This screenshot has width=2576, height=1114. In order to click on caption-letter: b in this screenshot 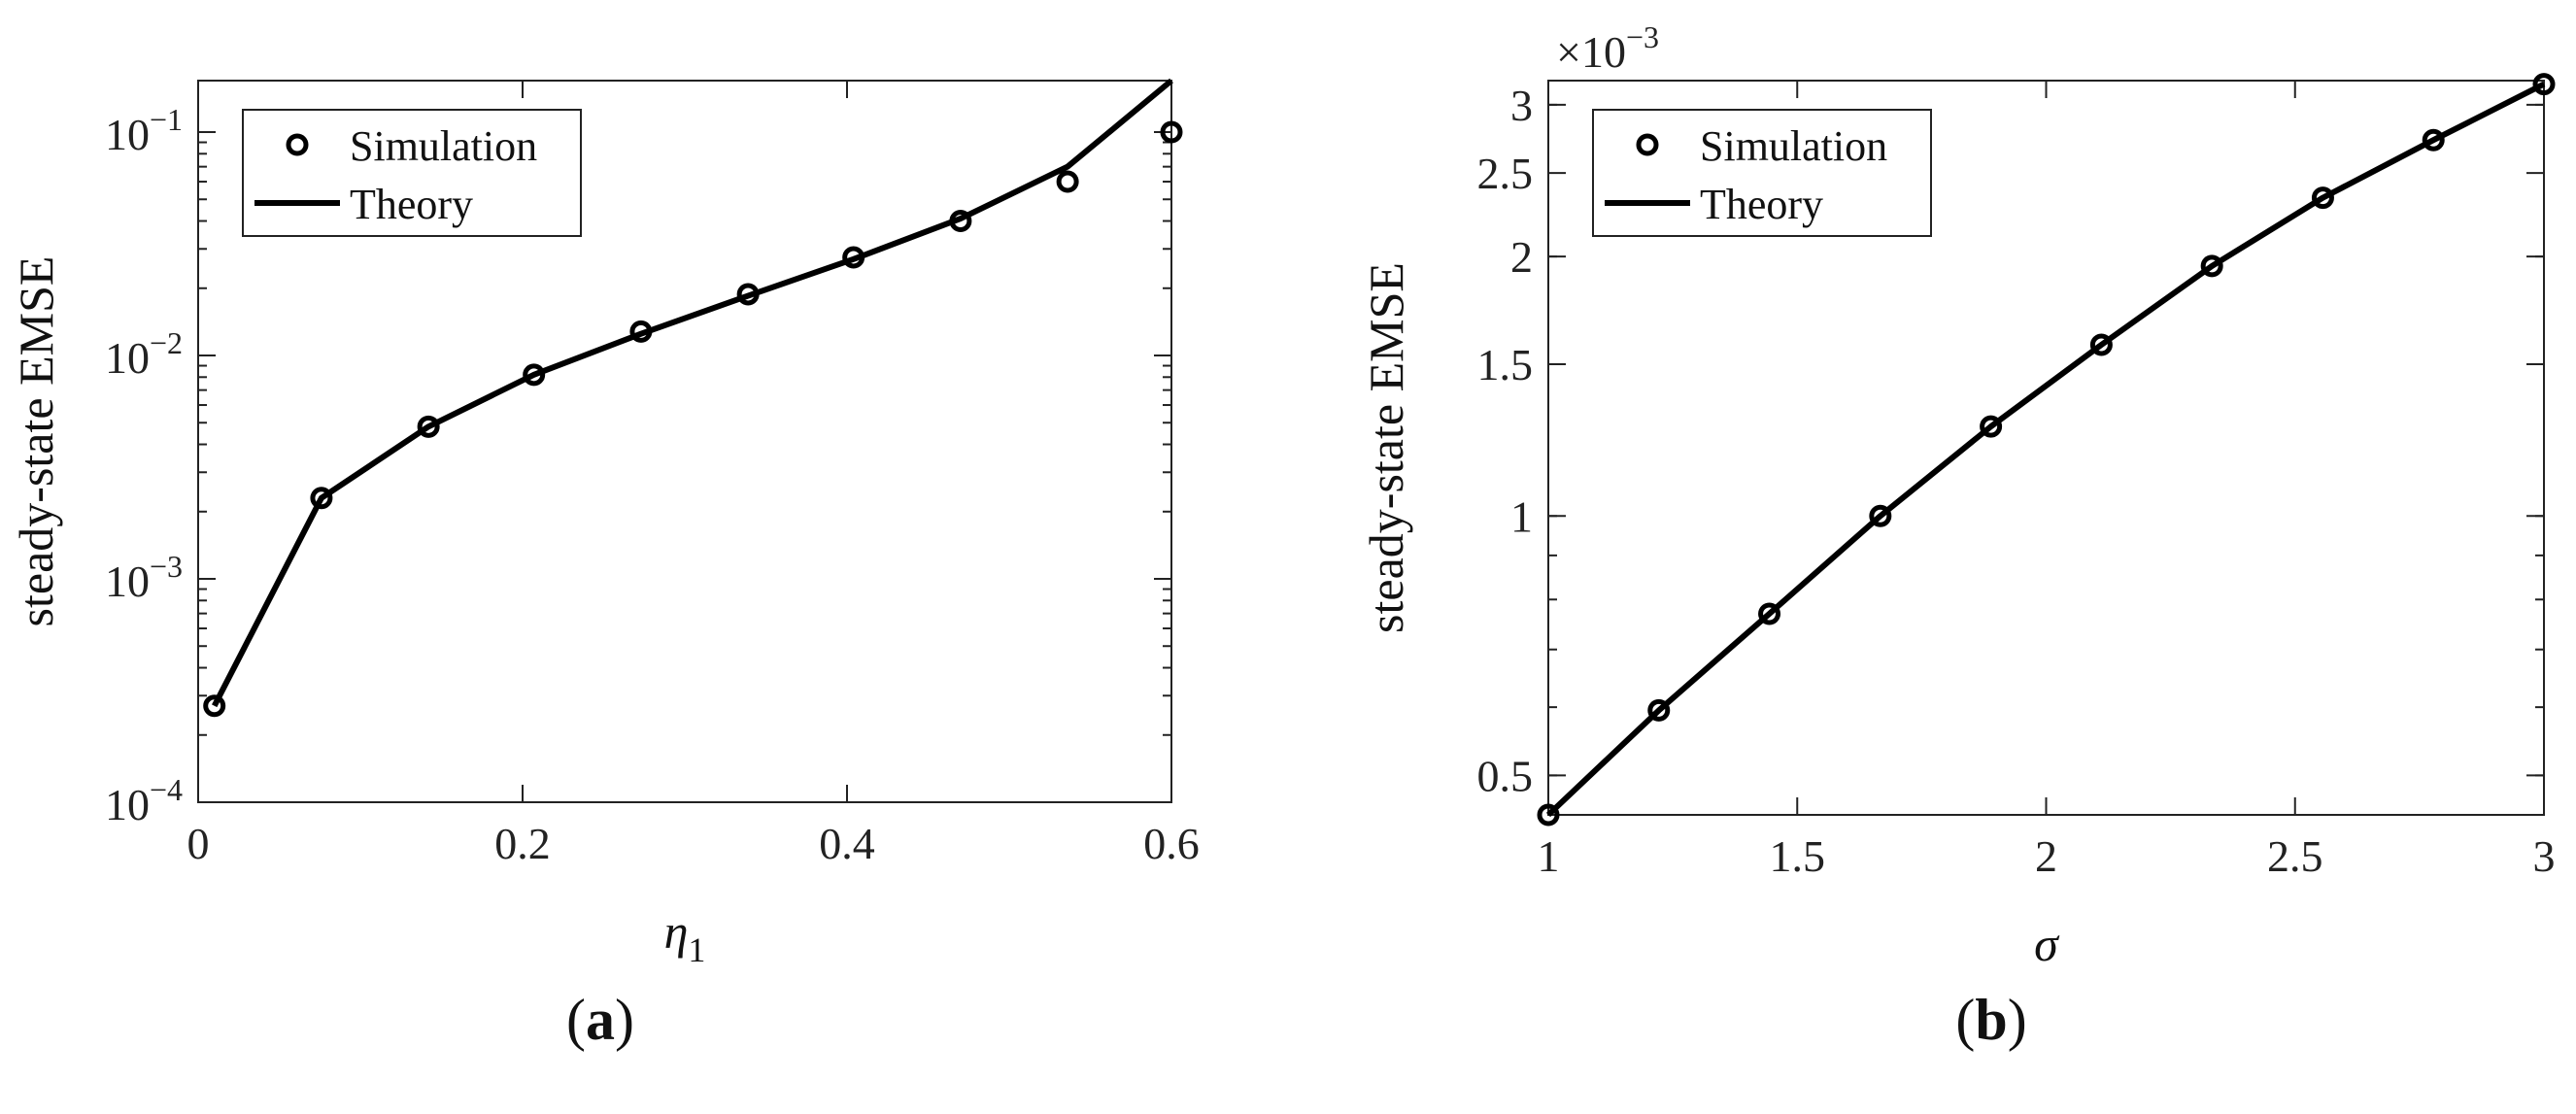, I will do `click(1991, 1020)`.